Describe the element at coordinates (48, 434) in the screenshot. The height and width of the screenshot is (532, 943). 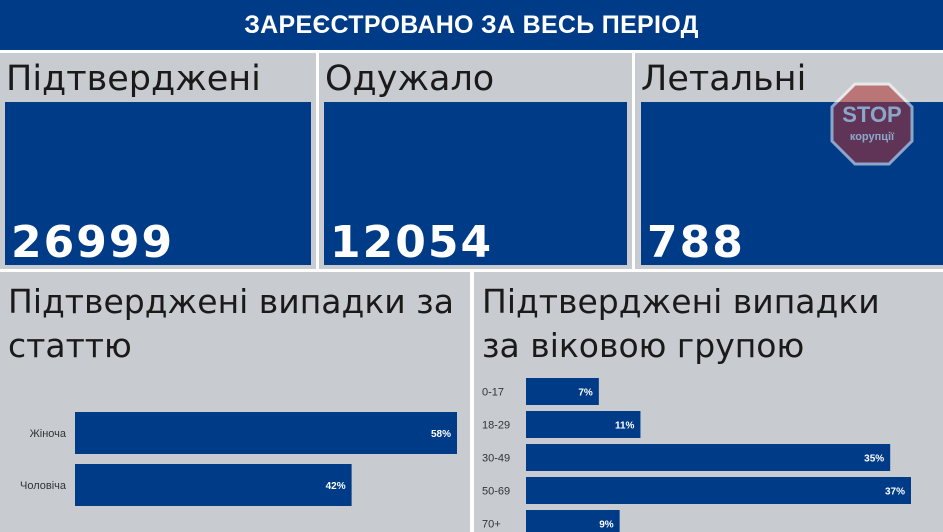
I see `category-label: Жіноча` at that location.